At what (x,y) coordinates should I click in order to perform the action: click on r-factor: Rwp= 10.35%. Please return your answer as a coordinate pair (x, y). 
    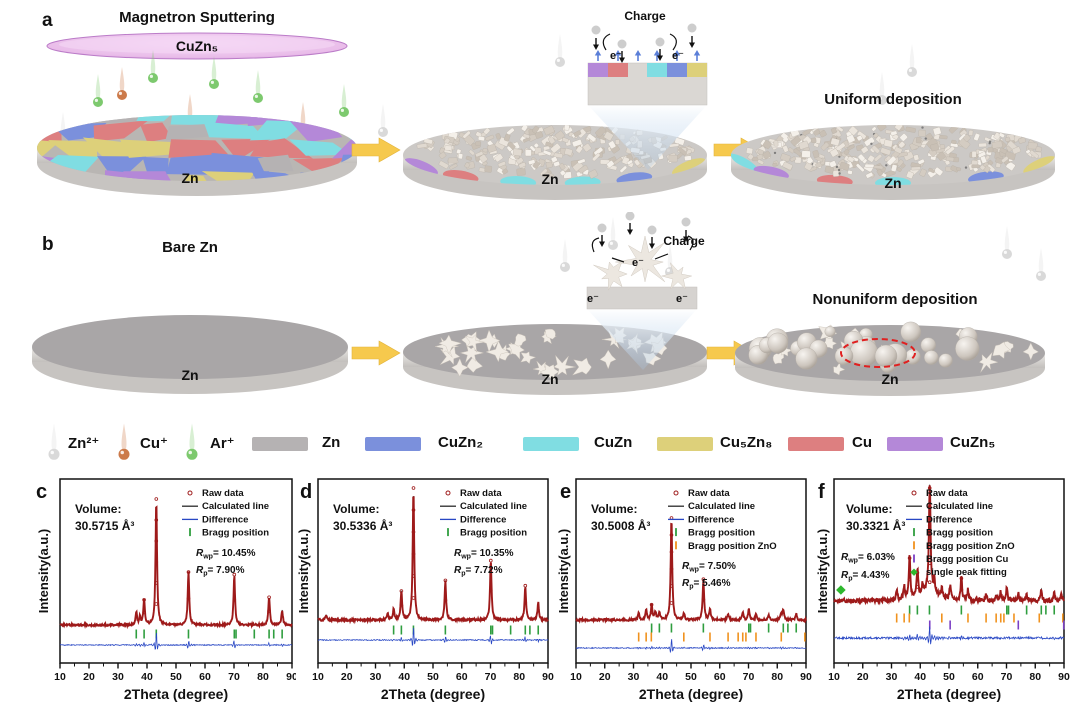
    Looking at the image, I should click on (484, 554).